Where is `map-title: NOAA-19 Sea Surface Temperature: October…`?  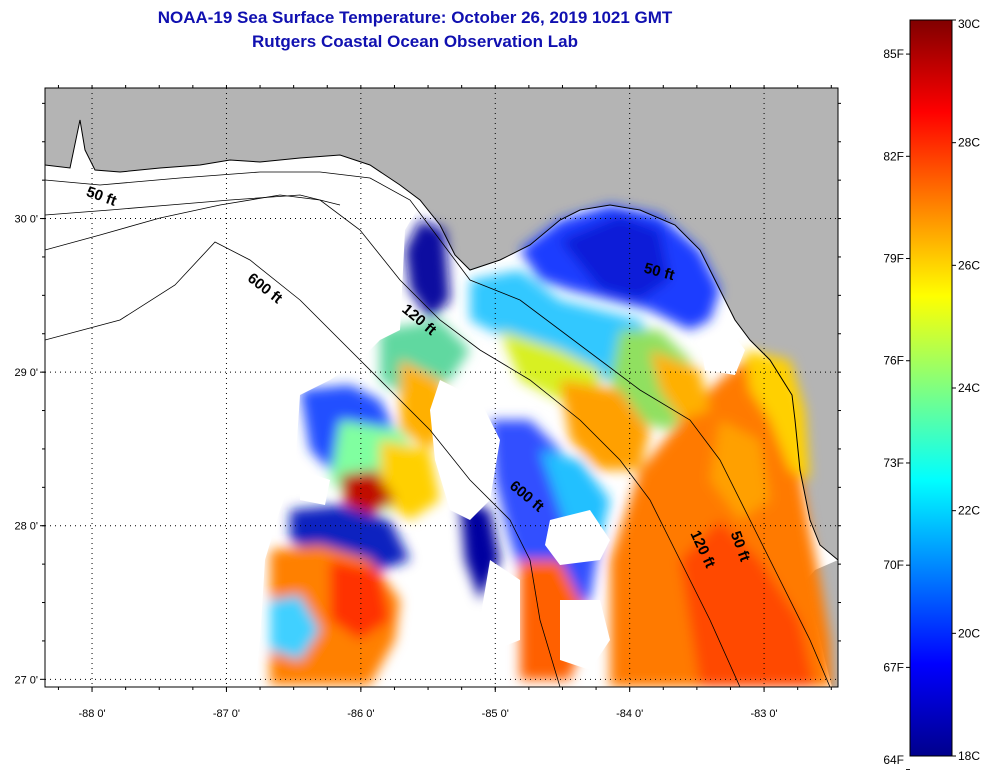
map-title: NOAA-19 Sea Surface Temperature: October… is located at coordinates (415, 17).